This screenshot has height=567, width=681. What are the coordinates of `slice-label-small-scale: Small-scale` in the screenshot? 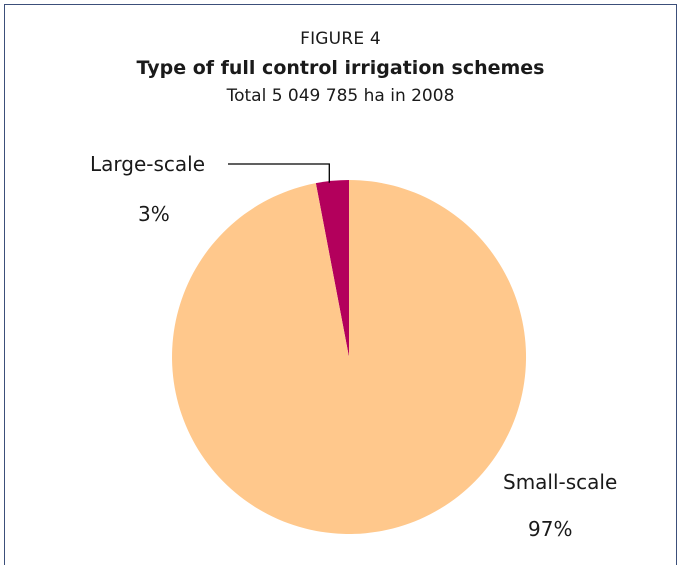 It's located at (560, 482).